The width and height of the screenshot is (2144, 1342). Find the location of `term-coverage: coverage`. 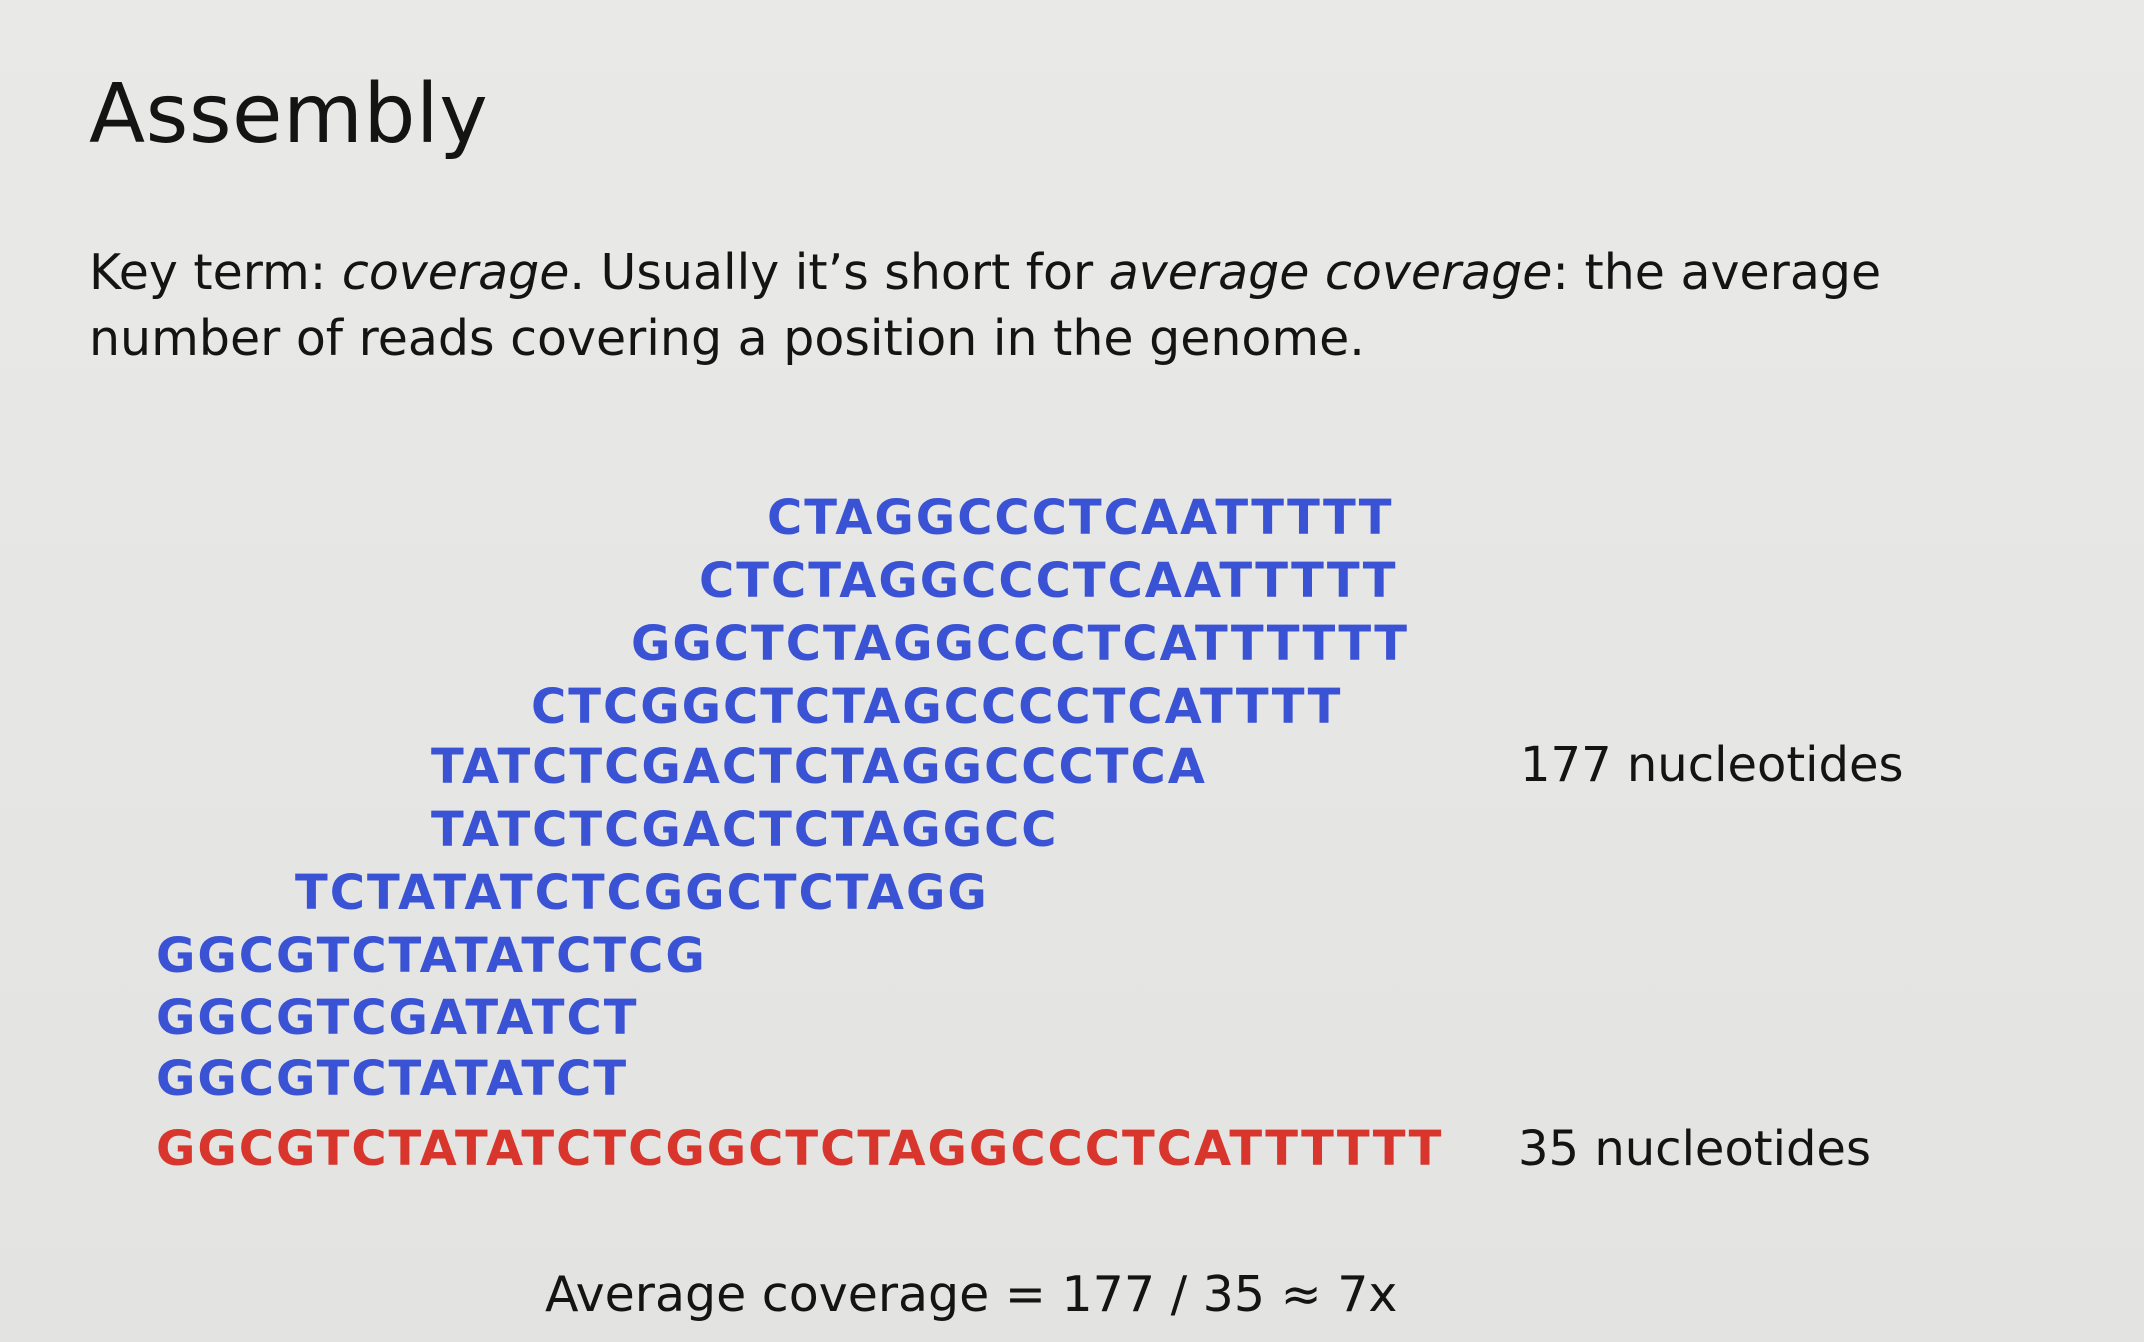

term-coverage: coverage is located at coordinates (455, 272).